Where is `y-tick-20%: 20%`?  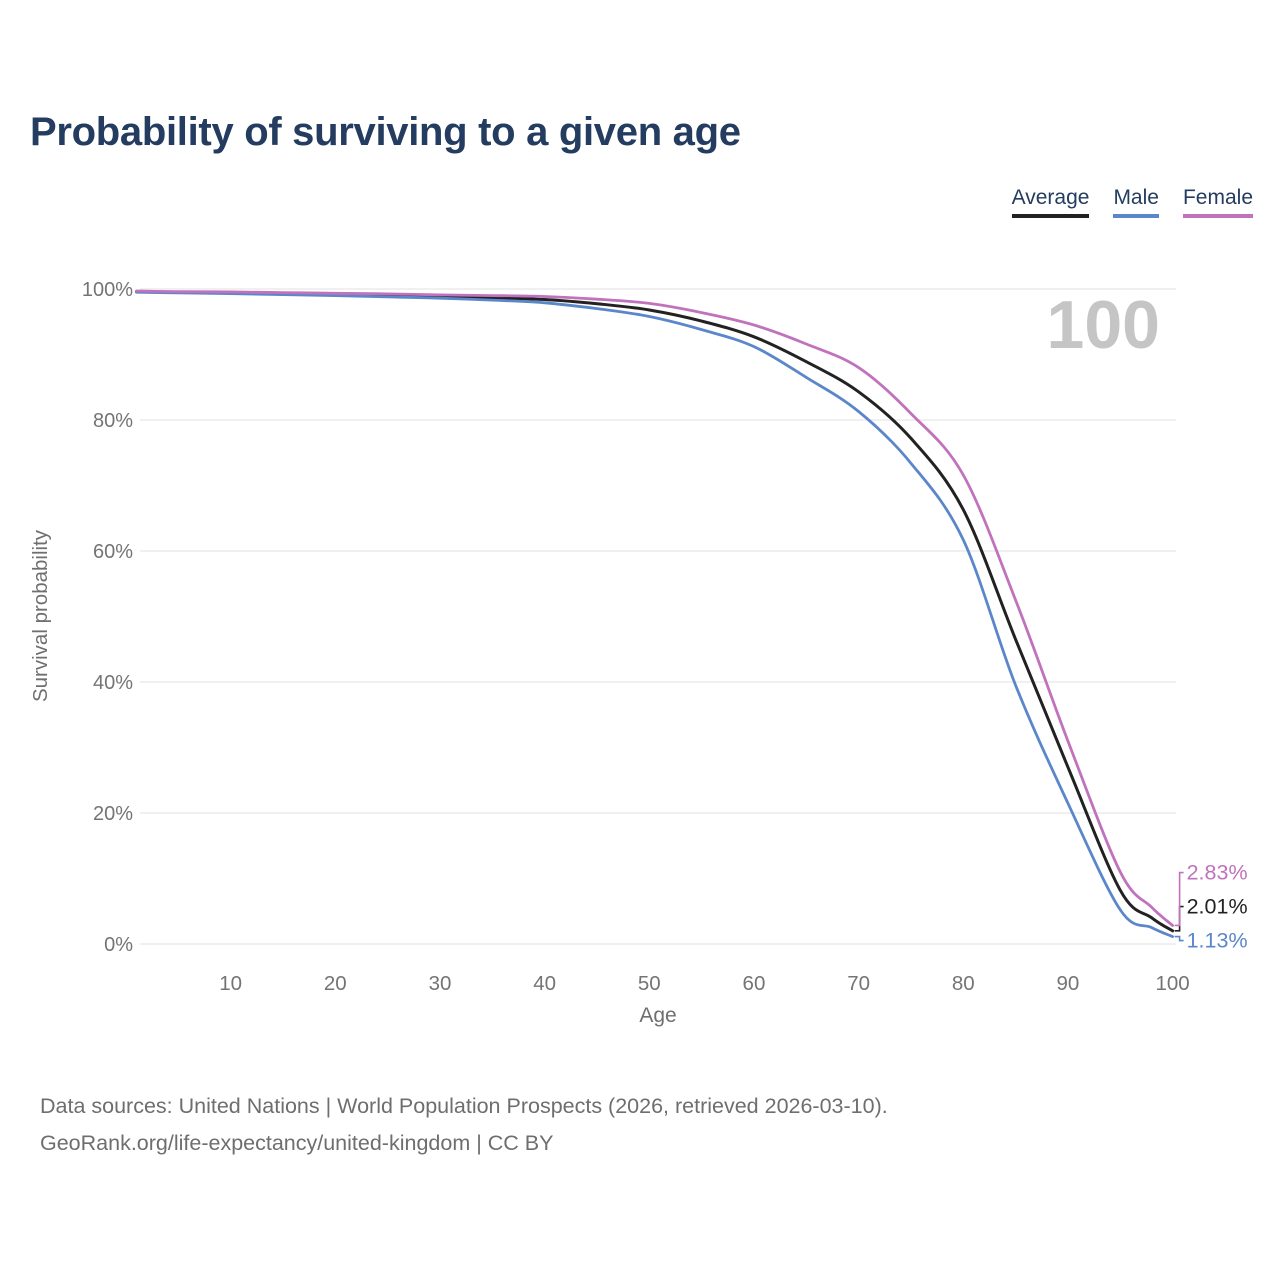
y-tick-20%: 20% is located at coordinates (113, 814).